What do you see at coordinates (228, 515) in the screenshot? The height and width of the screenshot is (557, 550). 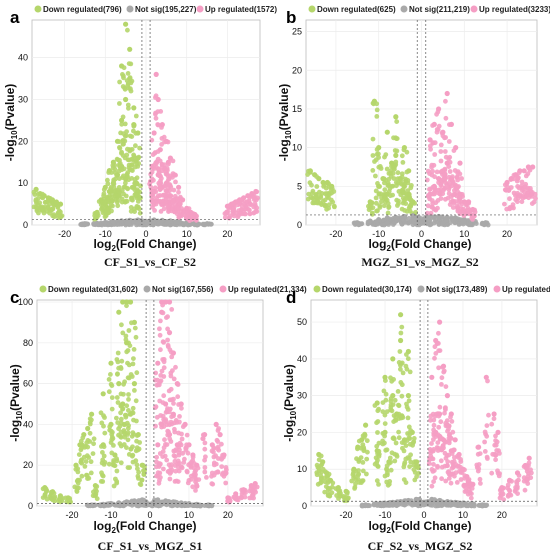 I see `x-tick-label: 20` at bounding box center [228, 515].